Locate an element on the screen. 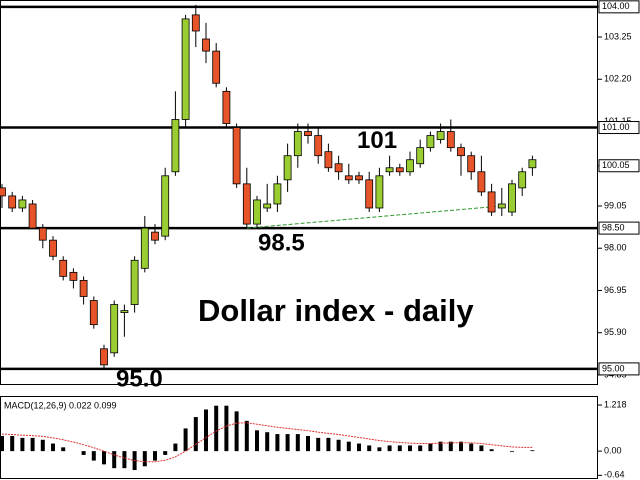 The width and height of the screenshot is (640, 480). last-price-label: 100.05 is located at coordinates (616, 165).